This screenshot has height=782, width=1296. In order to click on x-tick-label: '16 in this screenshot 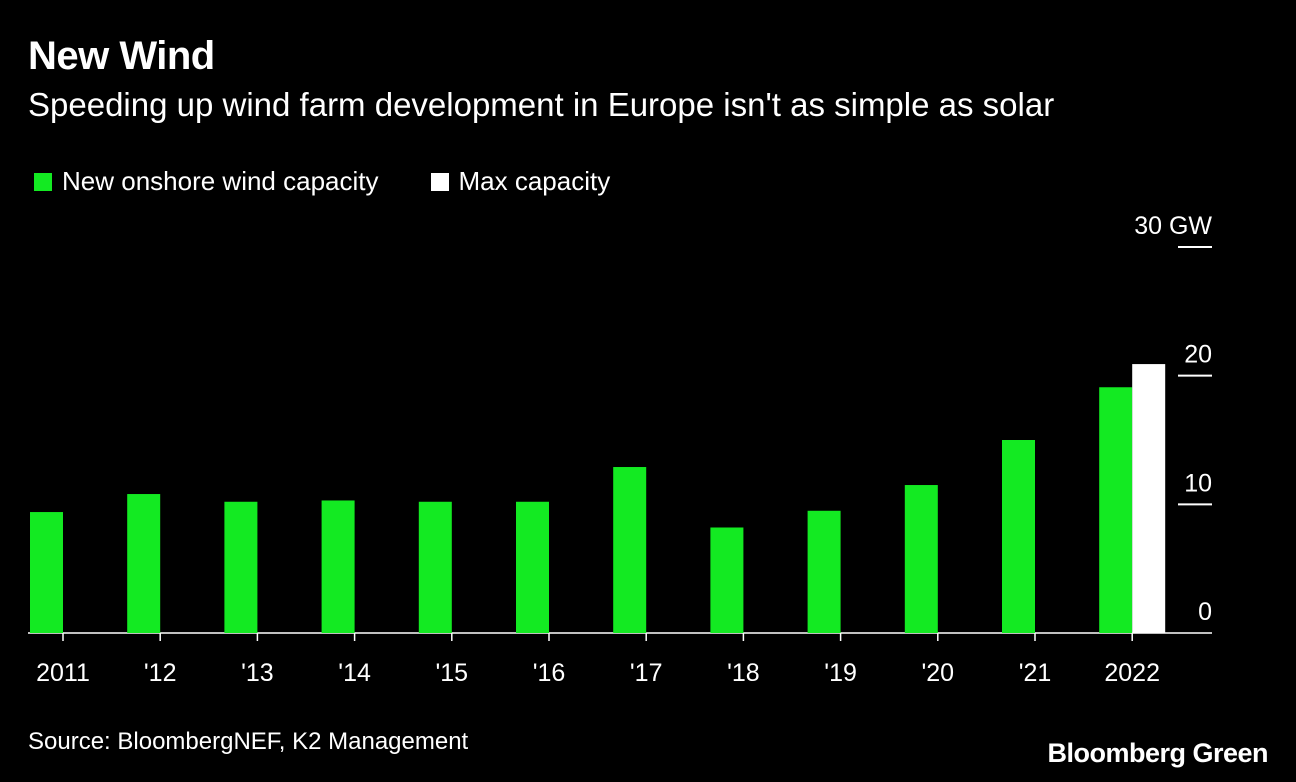, I will do `click(549, 673)`.